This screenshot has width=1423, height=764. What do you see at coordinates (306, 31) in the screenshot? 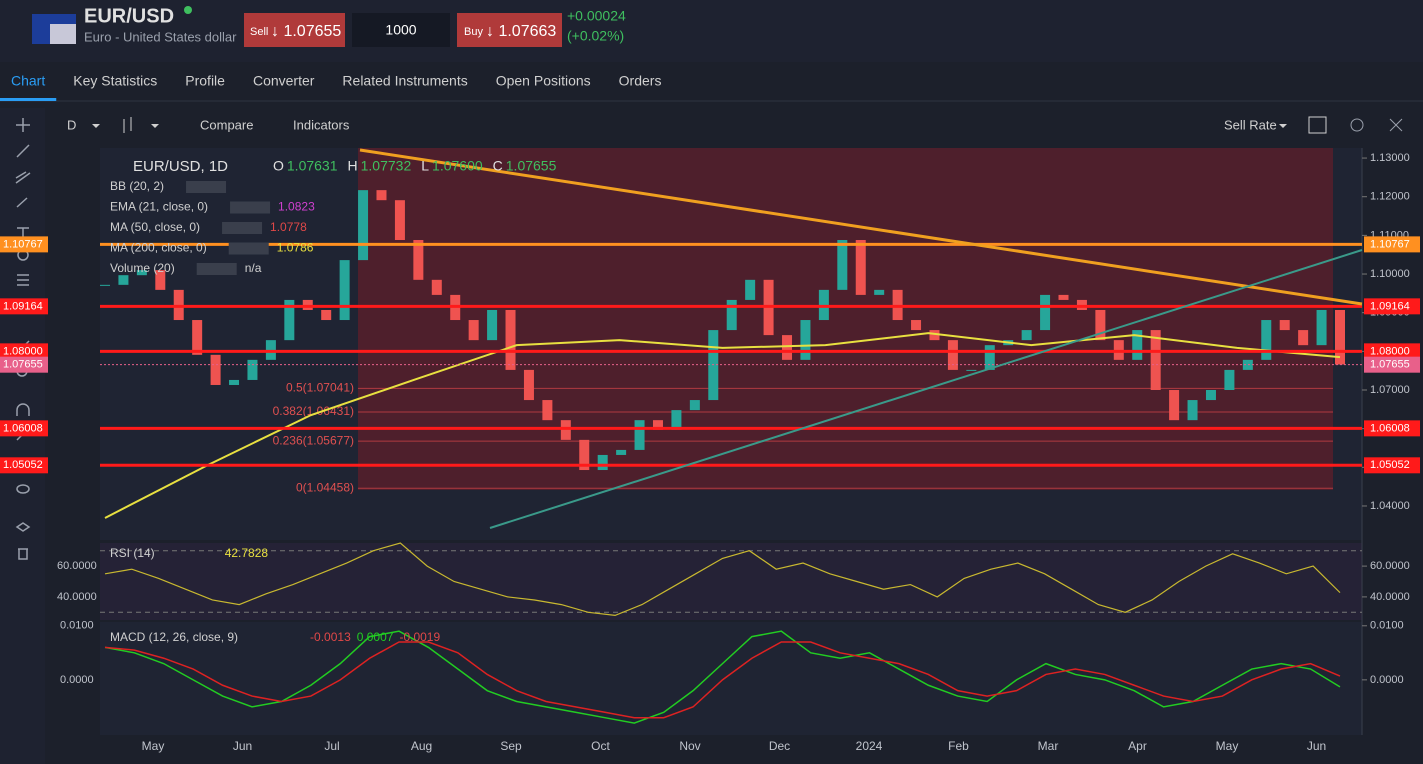
I see `sell-price: ↓ 1.07655` at bounding box center [306, 31].